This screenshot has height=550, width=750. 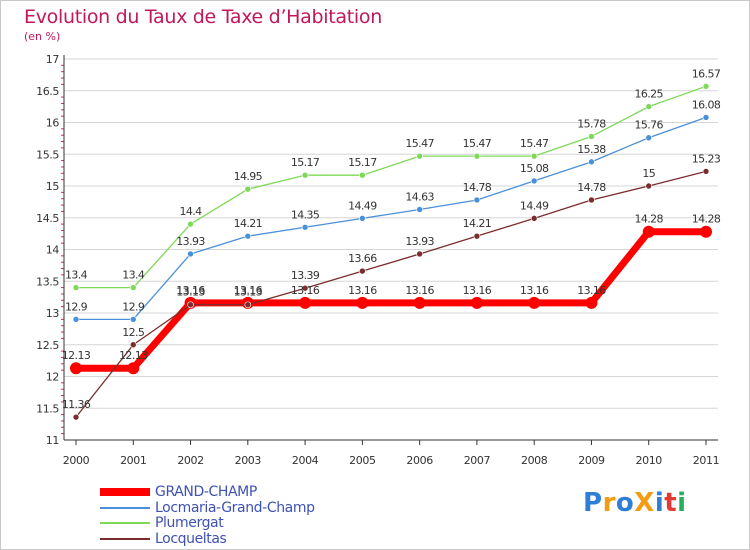 I want to click on data-label: 12.9, so click(x=76, y=306).